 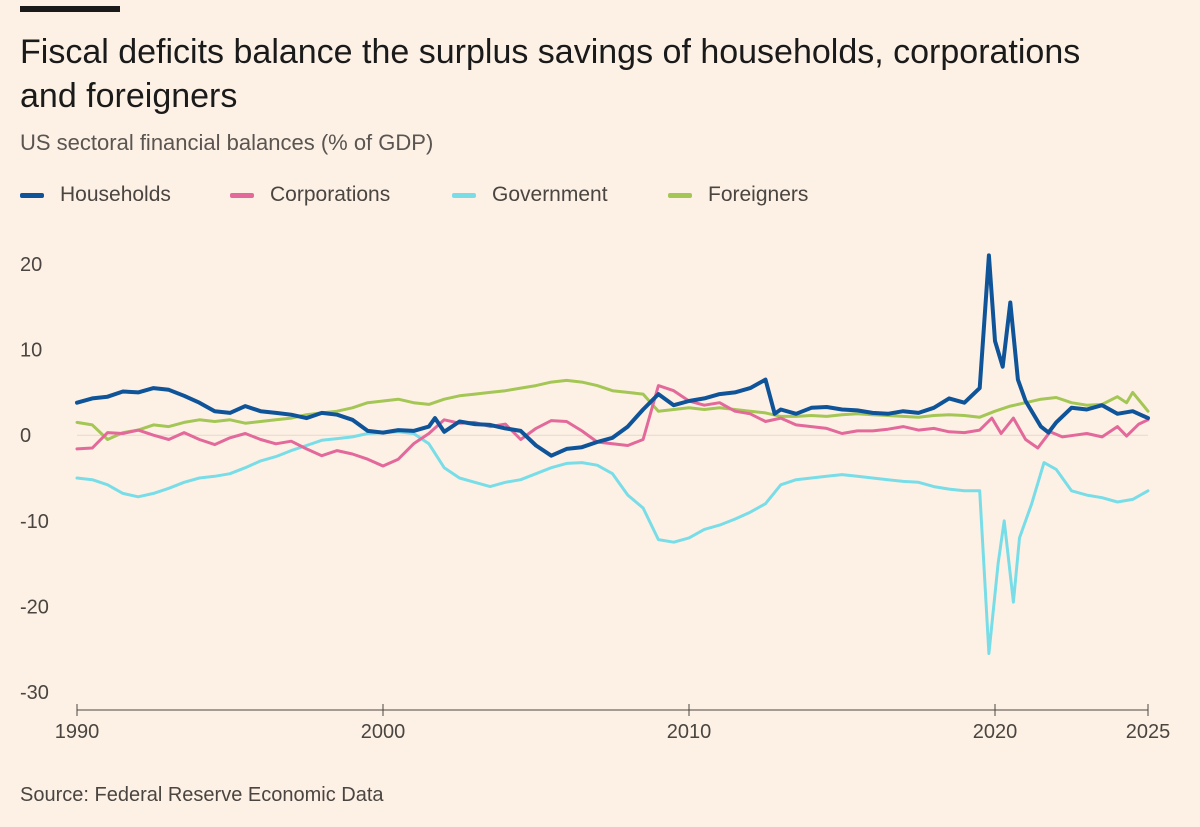 What do you see at coordinates (34, 693) in the screenshot?
I see `y-tick-label: -30` at bounding box center [34, 693].